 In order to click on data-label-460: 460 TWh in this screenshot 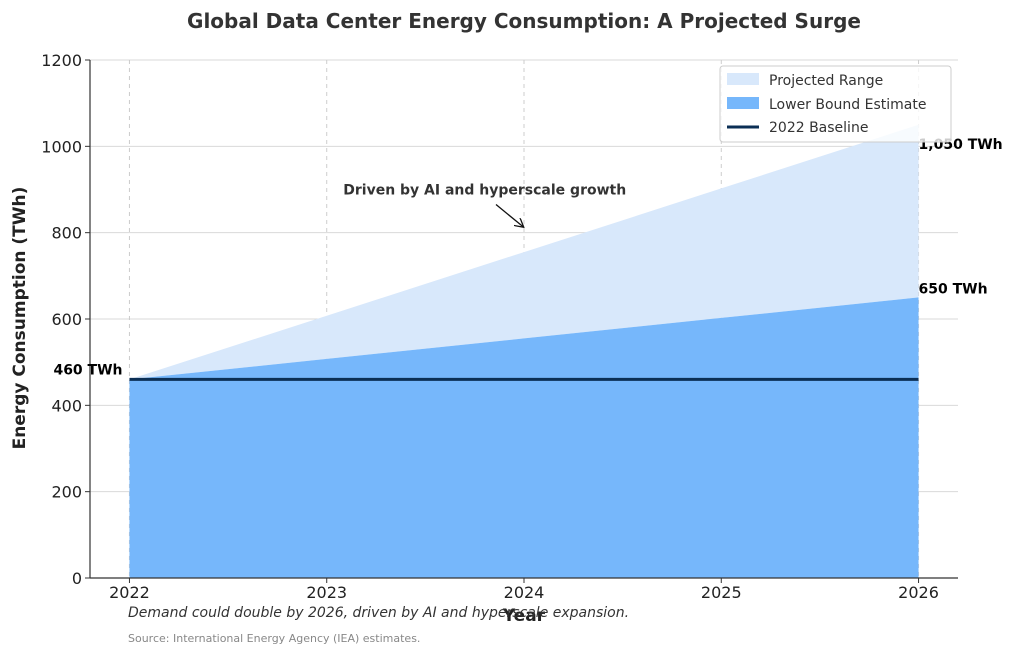, I will do `click(87, 370)`.